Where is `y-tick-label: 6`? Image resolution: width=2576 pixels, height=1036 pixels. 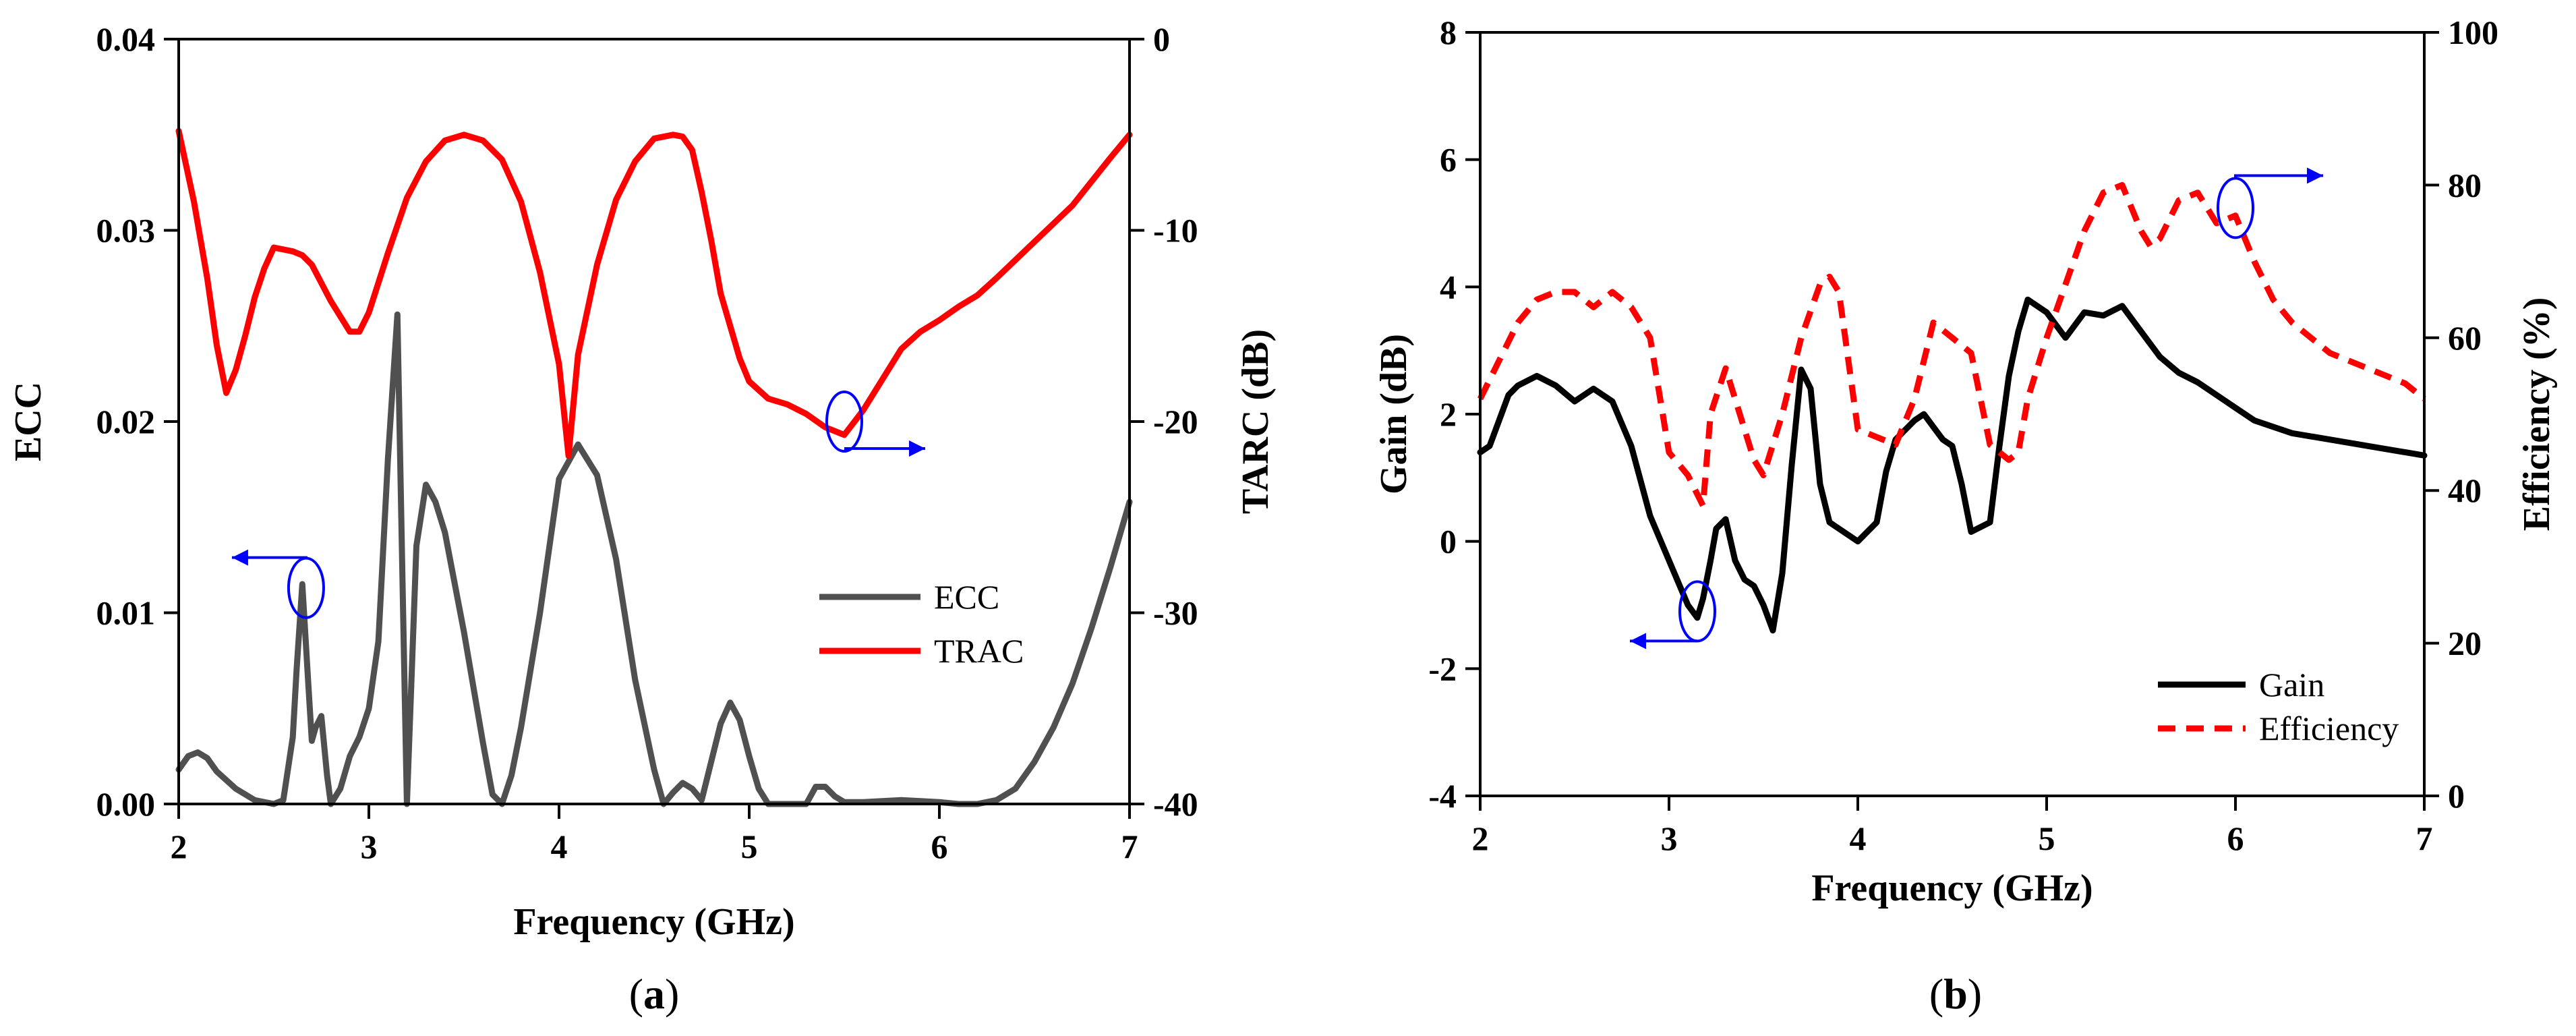 y-tick-label: 6 is located at coordinates (1448, 160).